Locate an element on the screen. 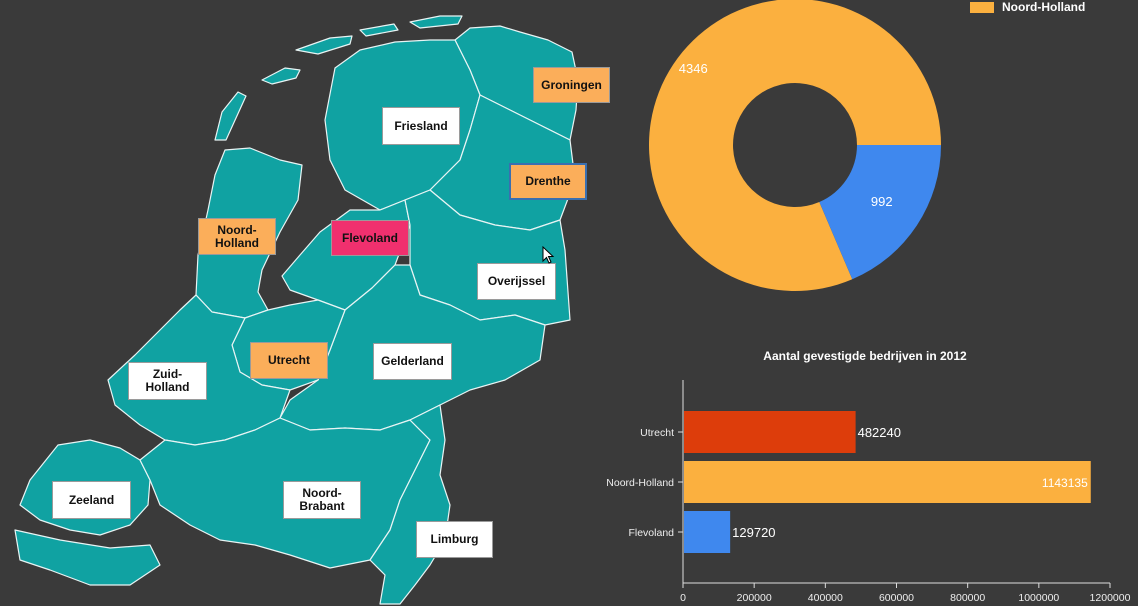 This screenshot has height=606, width=1138. label-limburg: Limburg is located at coordinates (454, 539).